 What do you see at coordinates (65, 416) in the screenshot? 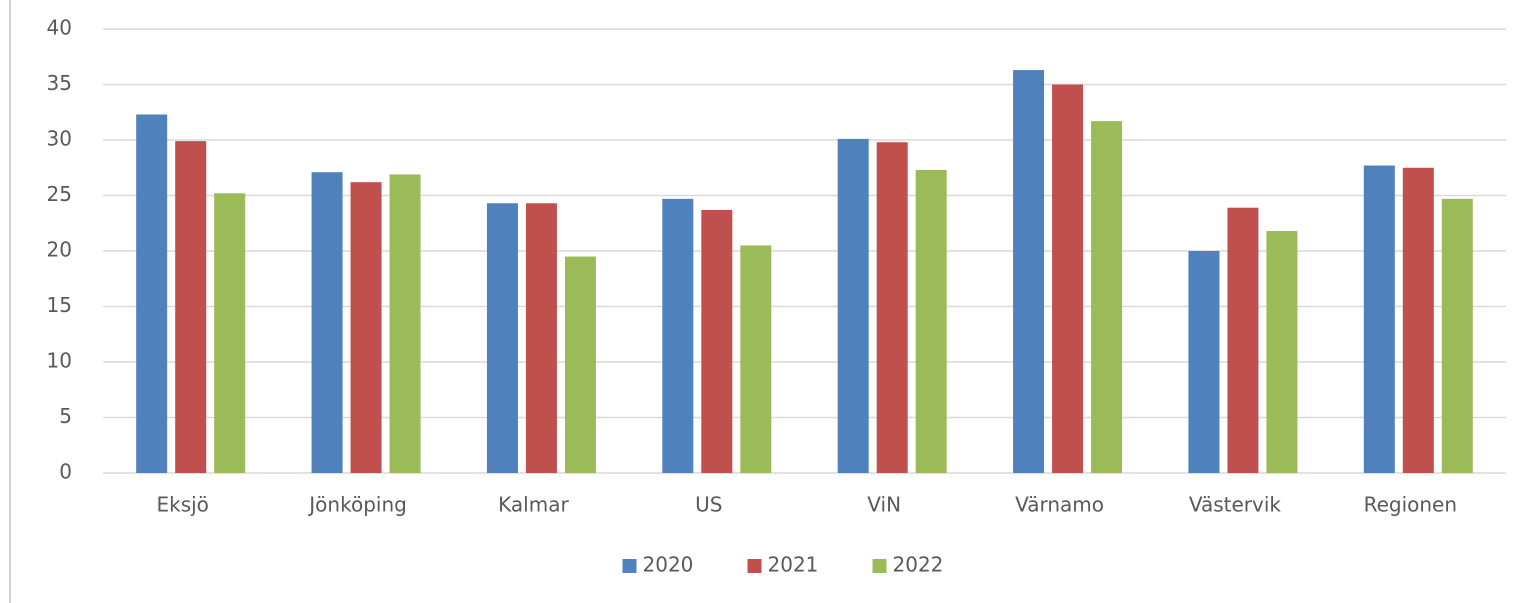
I see `y-tick-label: 5` at bounding box center [65, 416].